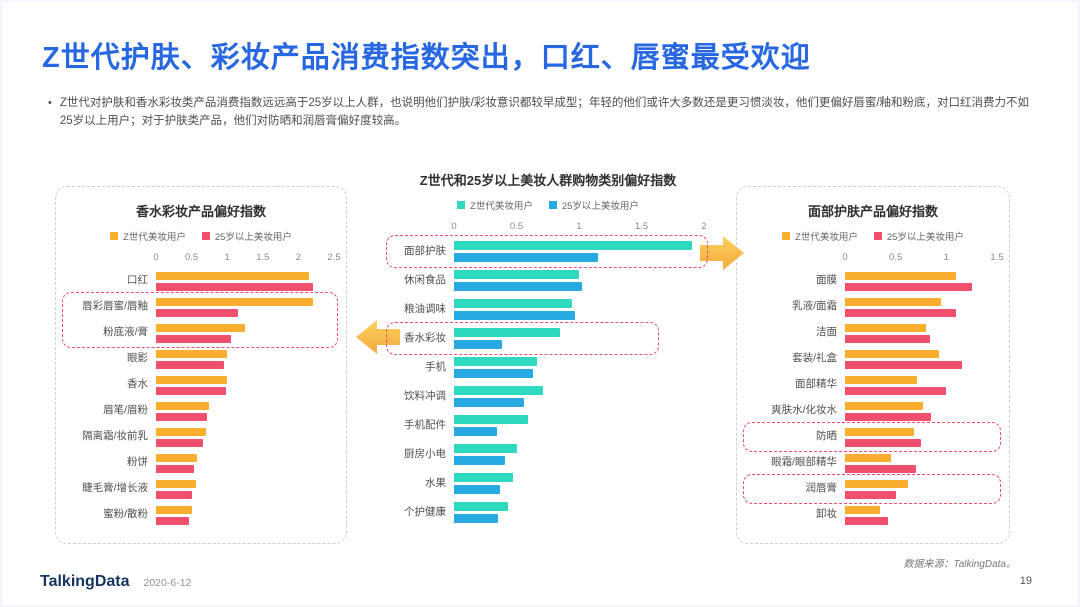 This screenshot has width=1080, height=607. I want to click on chart-row: 睫毛膏/增长液, so click(201, 489).